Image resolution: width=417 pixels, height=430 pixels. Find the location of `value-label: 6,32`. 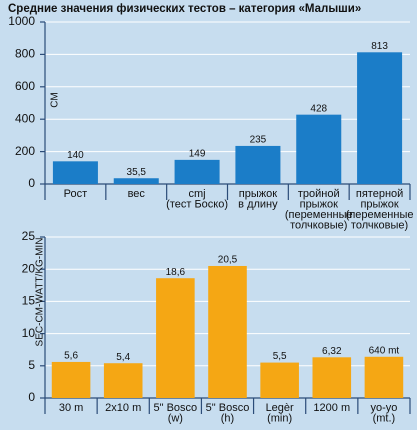

value-label: 6,32 is located at coordinates (332, 351).